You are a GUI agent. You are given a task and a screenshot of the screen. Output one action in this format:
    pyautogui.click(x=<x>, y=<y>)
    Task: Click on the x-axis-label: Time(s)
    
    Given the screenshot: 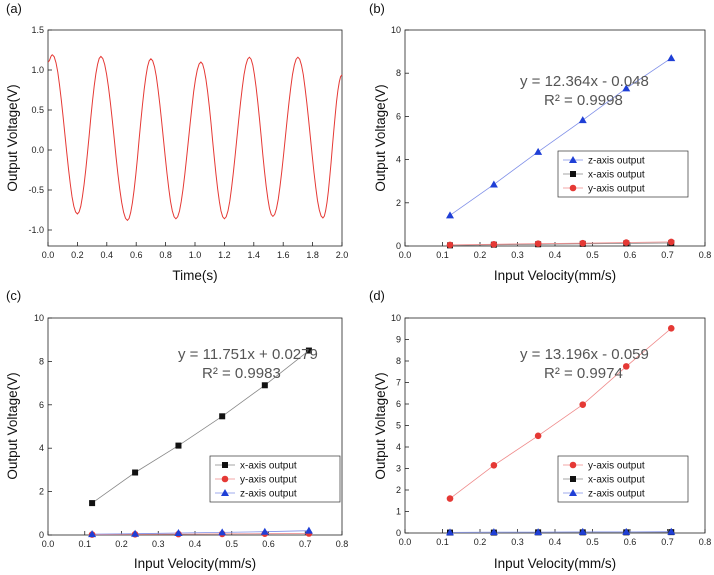 What is the action you would take?
    pyautogui.click(x=194, y=275)
    